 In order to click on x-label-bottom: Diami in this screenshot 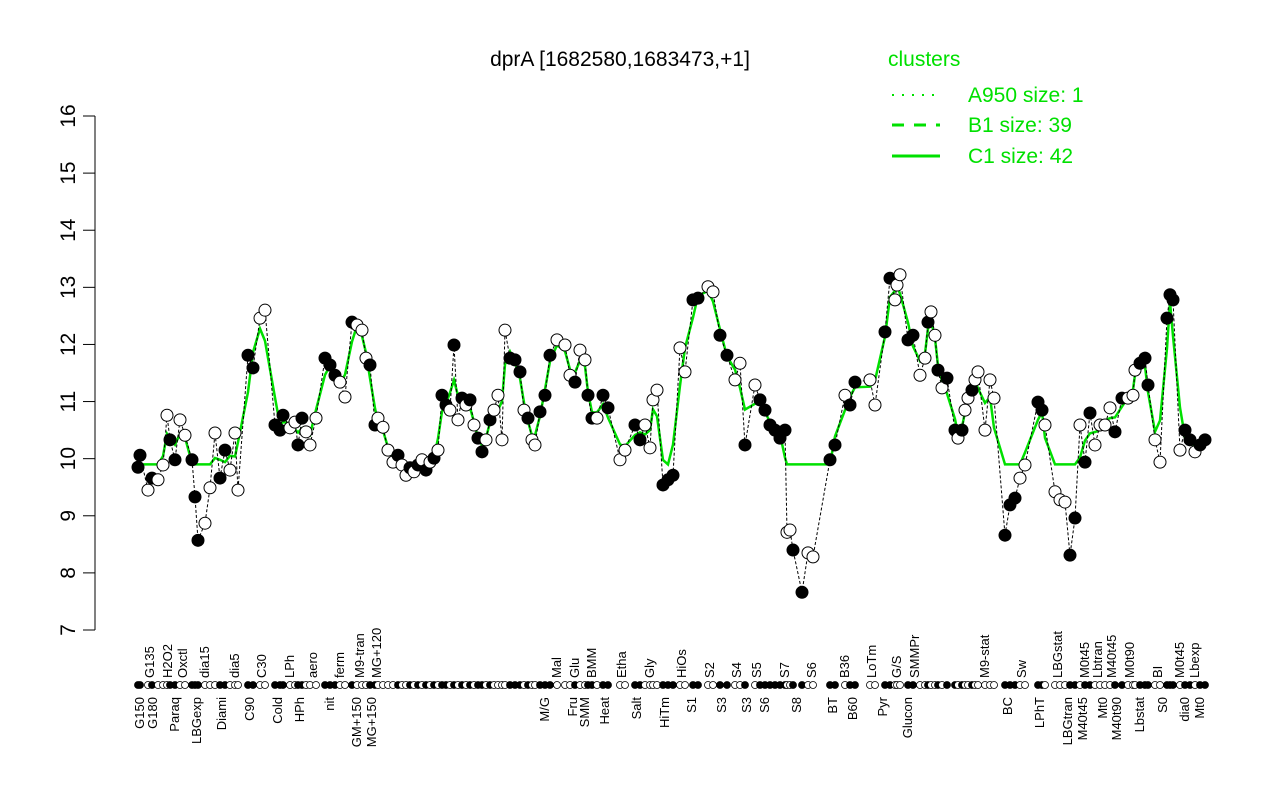, I will do `click(221, 713)`.